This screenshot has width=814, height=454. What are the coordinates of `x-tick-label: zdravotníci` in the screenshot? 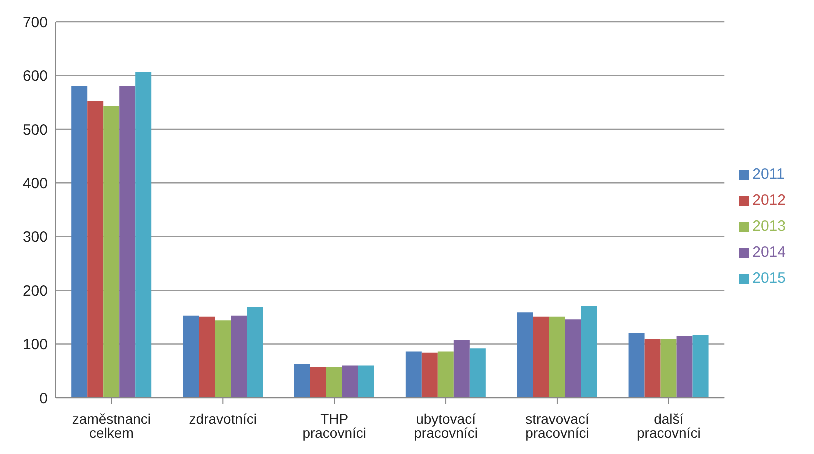 It's located at (223, 418).